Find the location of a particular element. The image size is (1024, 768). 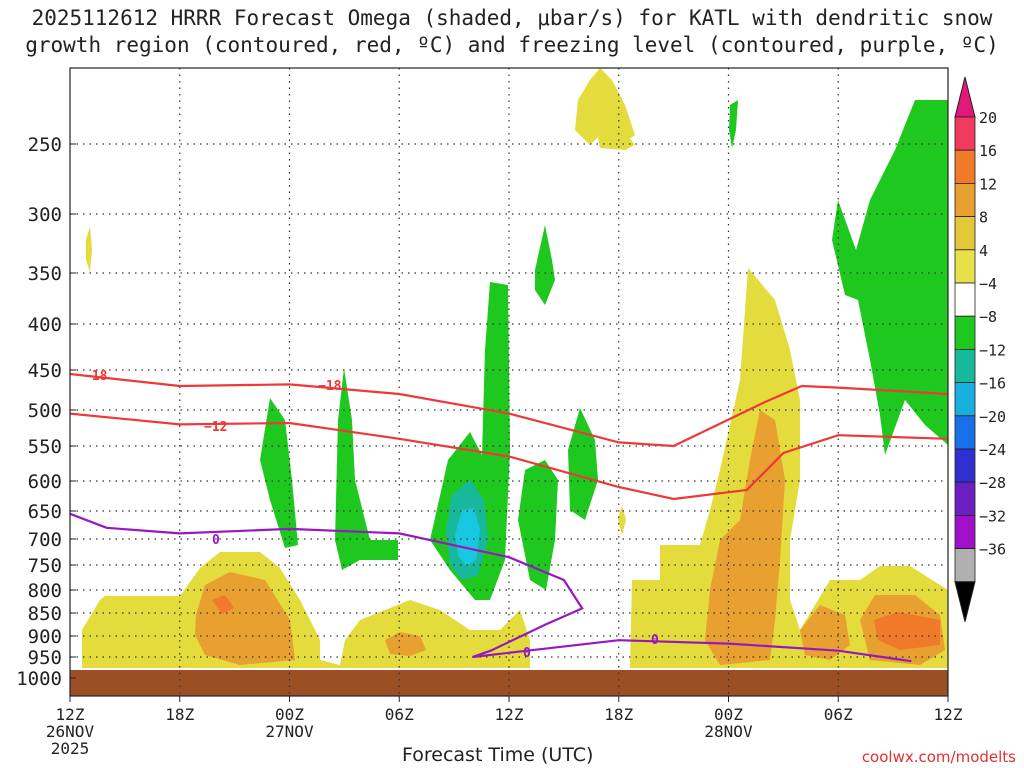

omega-small-yellow-ul is located at coordinates (89, 249).